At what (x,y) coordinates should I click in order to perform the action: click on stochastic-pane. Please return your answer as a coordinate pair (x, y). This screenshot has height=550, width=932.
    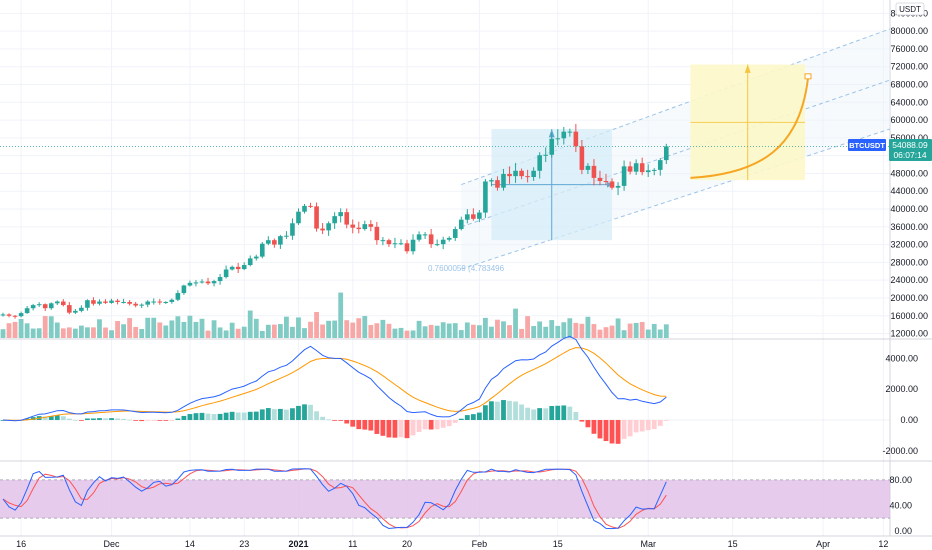
    Looking at the image, I should click on (445, 499).